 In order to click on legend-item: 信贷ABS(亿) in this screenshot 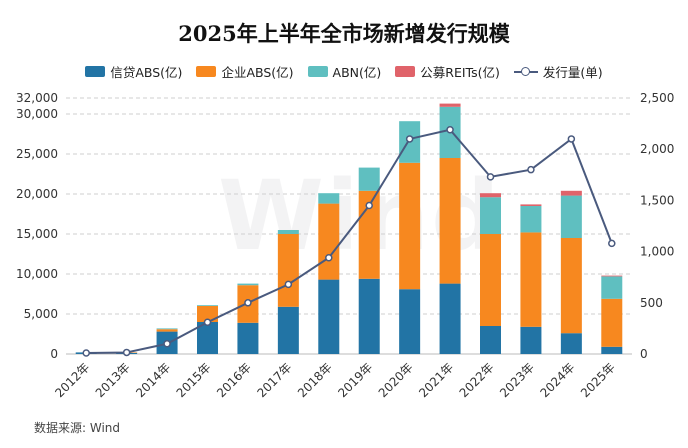, I will do `click(133, 71)`.